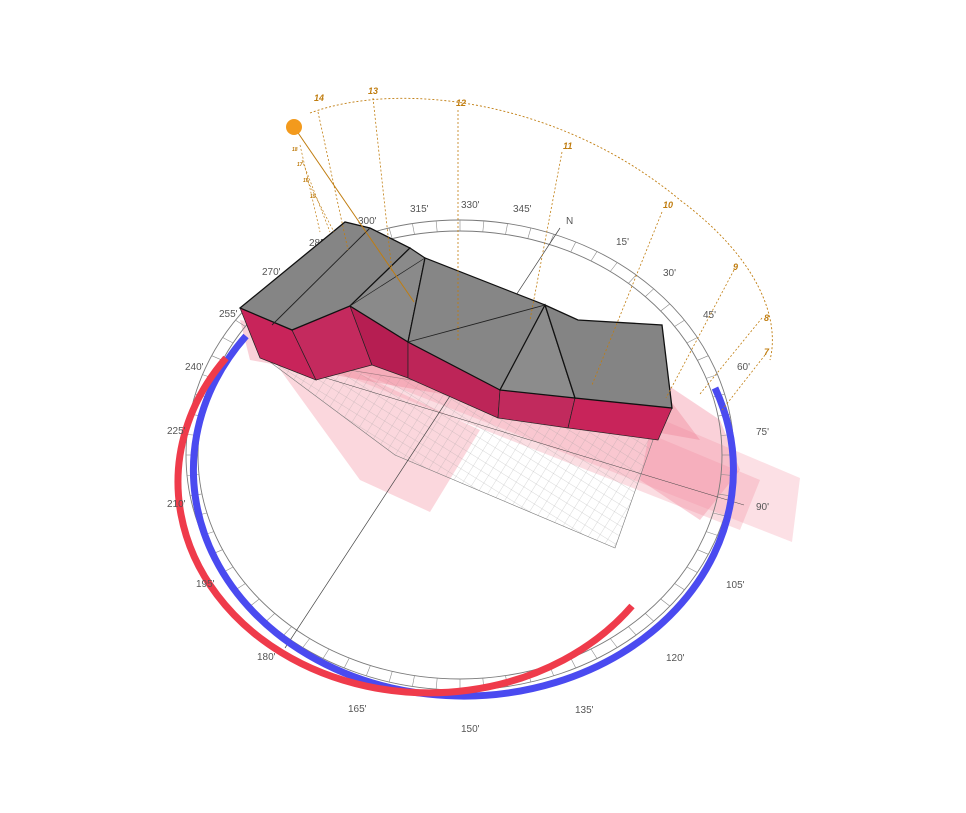 The width and height of the screenshot is (966, 813). I want to click on hour-label-7: 7, so click(767, 352).